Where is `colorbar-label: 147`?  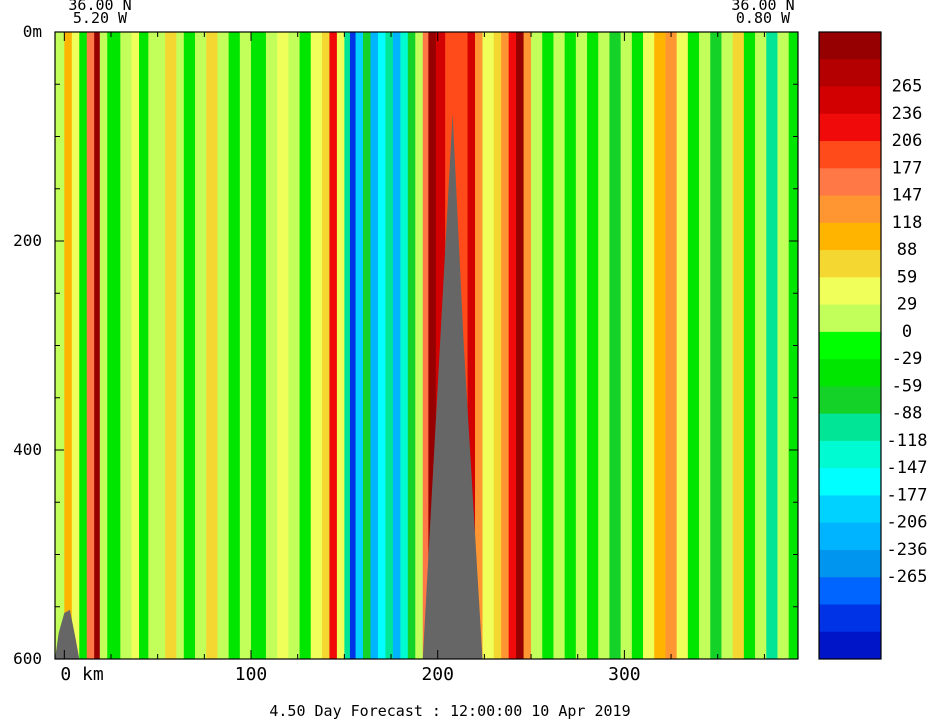 colorbar-label: 147 is located at coordinates (907, 196).